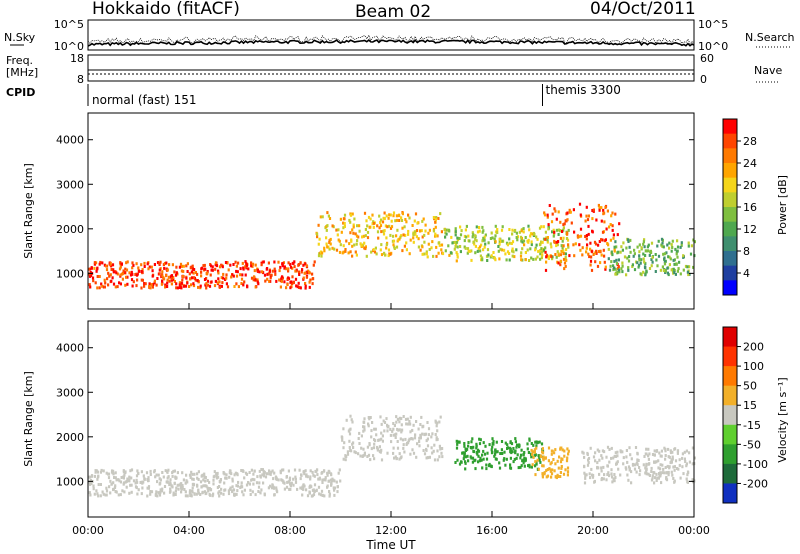  What do you see at coordinates (70, 273) in the screenshot?
I see `ytick-label: 1000` at bounding box center [70, 273].